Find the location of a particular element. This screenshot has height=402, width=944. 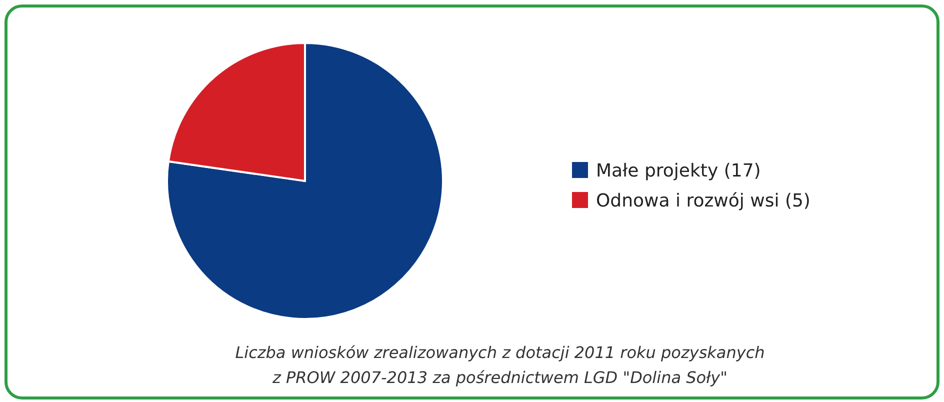

text: z PROW 2007-2013 za pośrednictwem LGD "Dolina Soły" is located at coordinates (500, 377).